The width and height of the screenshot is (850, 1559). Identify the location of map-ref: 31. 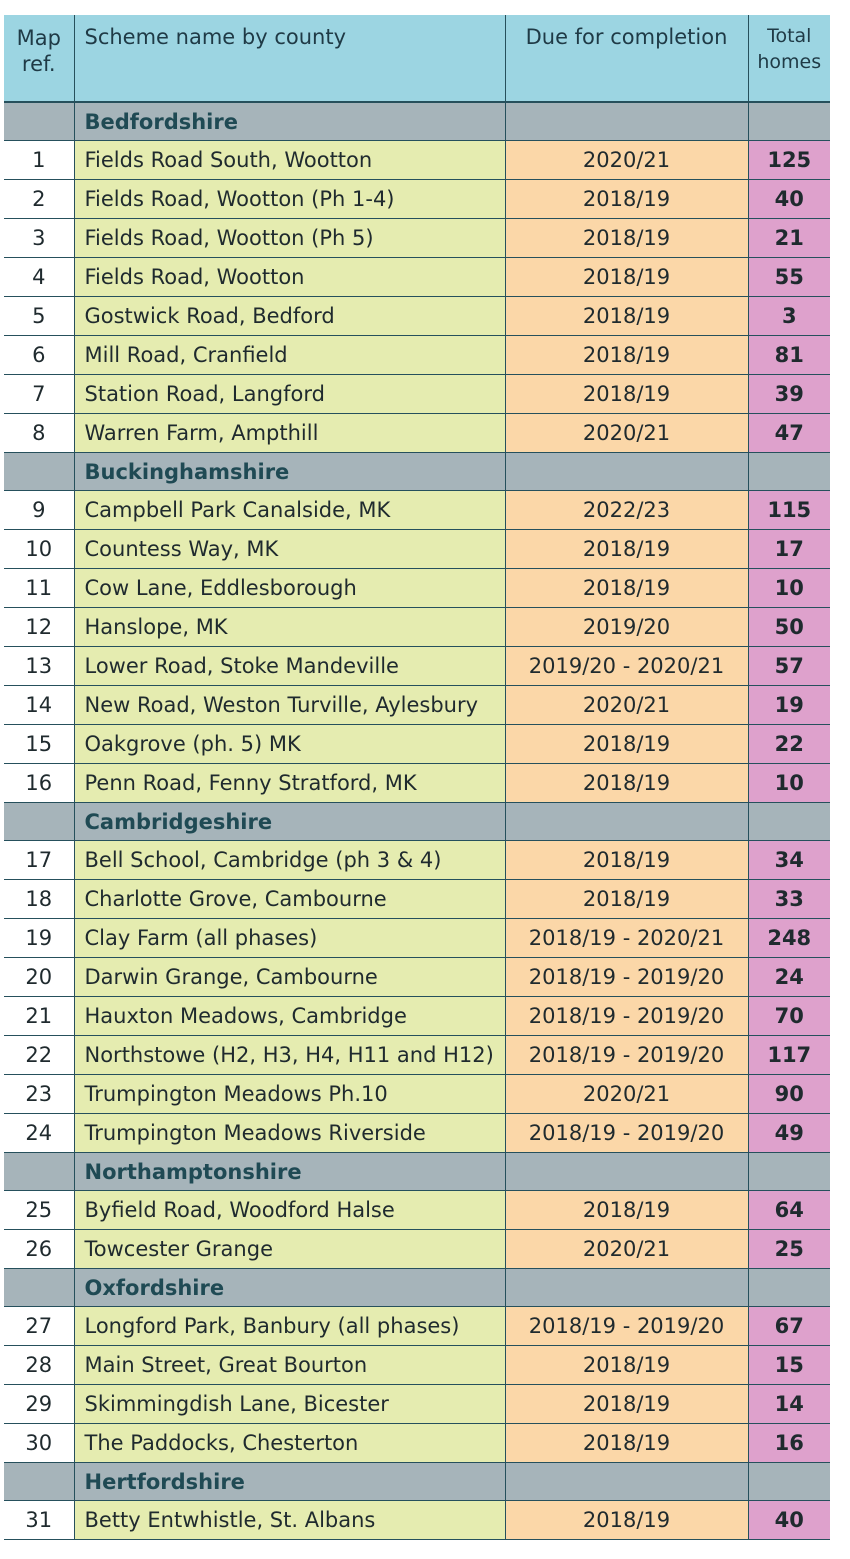
(39, 1520).